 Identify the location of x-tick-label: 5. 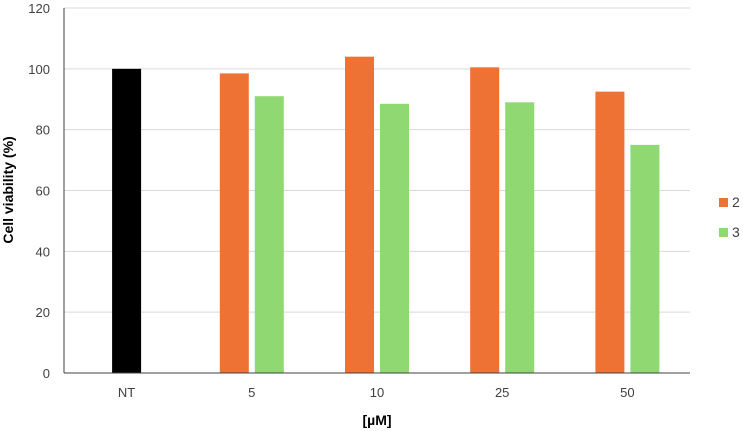
(251, 392).